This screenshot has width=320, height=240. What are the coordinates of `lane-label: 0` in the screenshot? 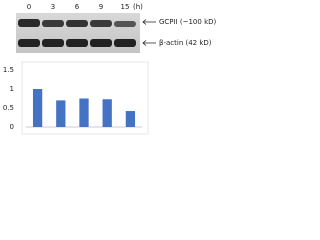 It's located at (29, 7).